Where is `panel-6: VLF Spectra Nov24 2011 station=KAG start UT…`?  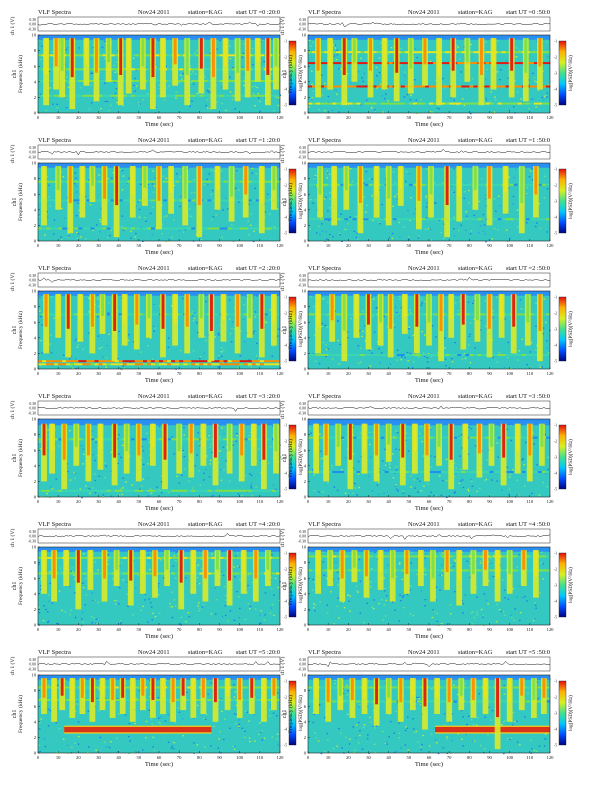 panel-6: VLF Spectra Nov24 2011 station=KAG start UT… is located at coordinates (156, 452).